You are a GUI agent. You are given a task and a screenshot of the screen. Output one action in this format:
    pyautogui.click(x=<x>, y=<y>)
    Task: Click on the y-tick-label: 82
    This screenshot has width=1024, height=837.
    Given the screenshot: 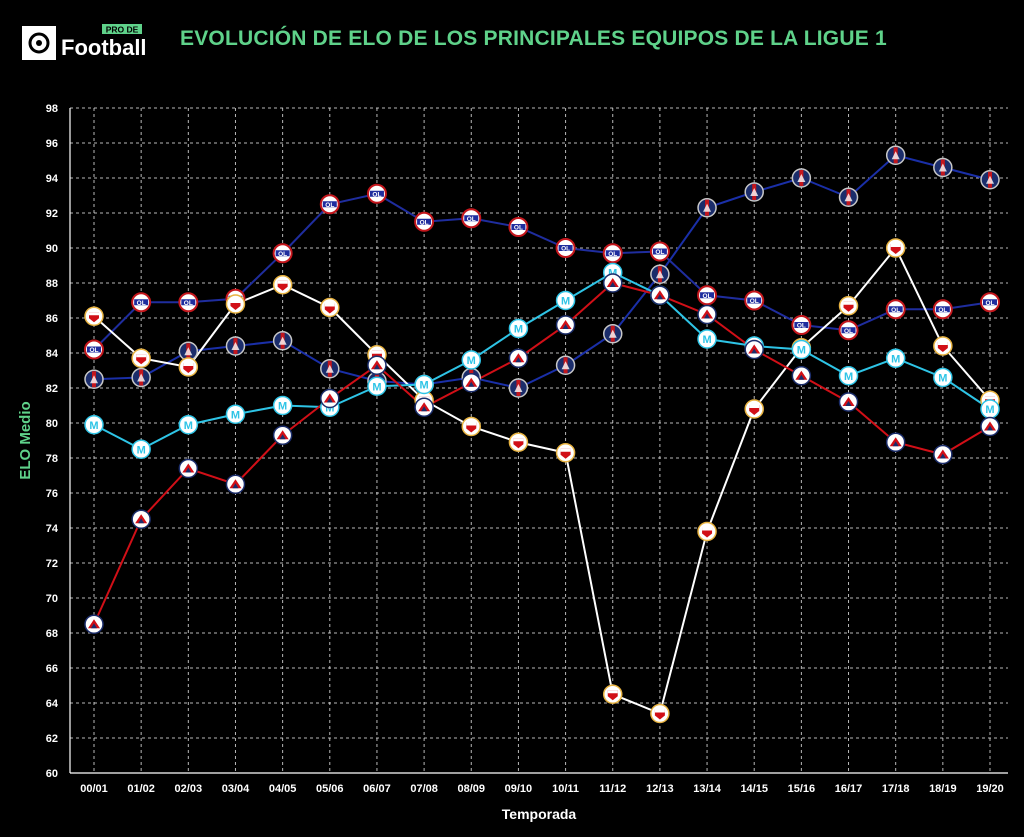 What is the action you would take?
    pyautogui.click(x=52, y=389)
    